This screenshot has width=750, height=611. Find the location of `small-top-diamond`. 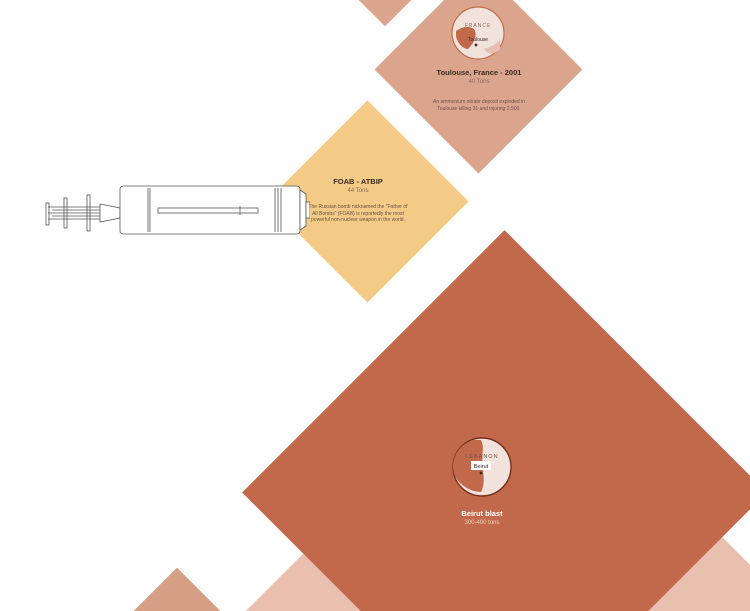

small-top-diamond is located at coordinates (385, 13).